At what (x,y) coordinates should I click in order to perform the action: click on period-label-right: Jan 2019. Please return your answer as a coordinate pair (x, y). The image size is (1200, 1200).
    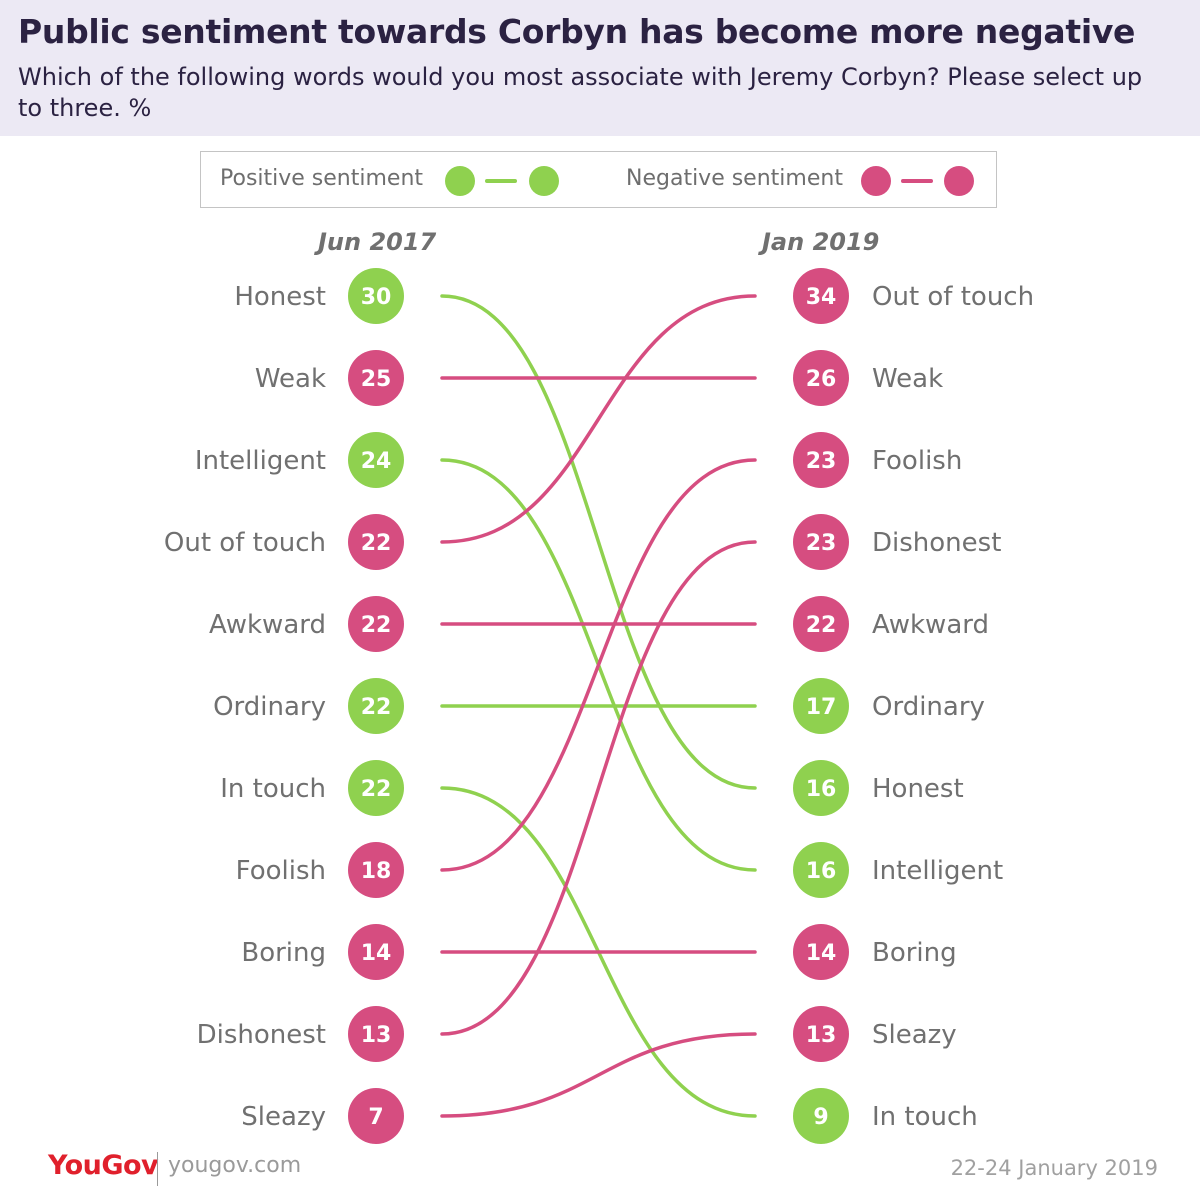
    Looking at the image, I should click on (821, 242).